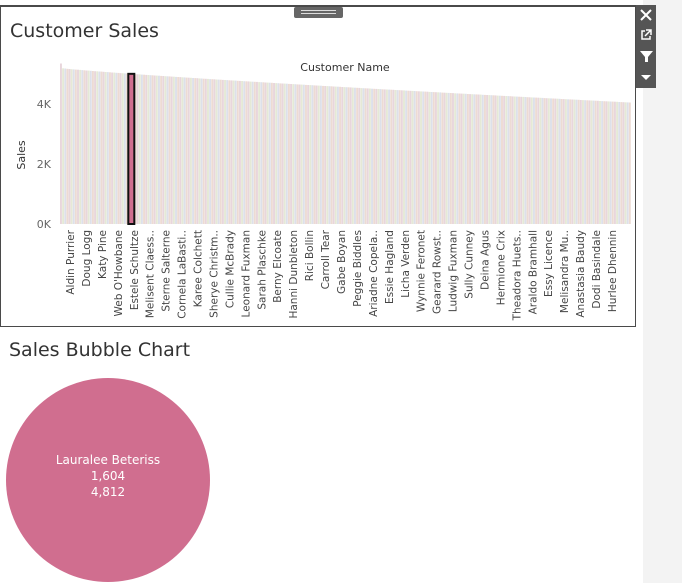  I want to click on category-label: Theadora Huets.., so click(517, 275).